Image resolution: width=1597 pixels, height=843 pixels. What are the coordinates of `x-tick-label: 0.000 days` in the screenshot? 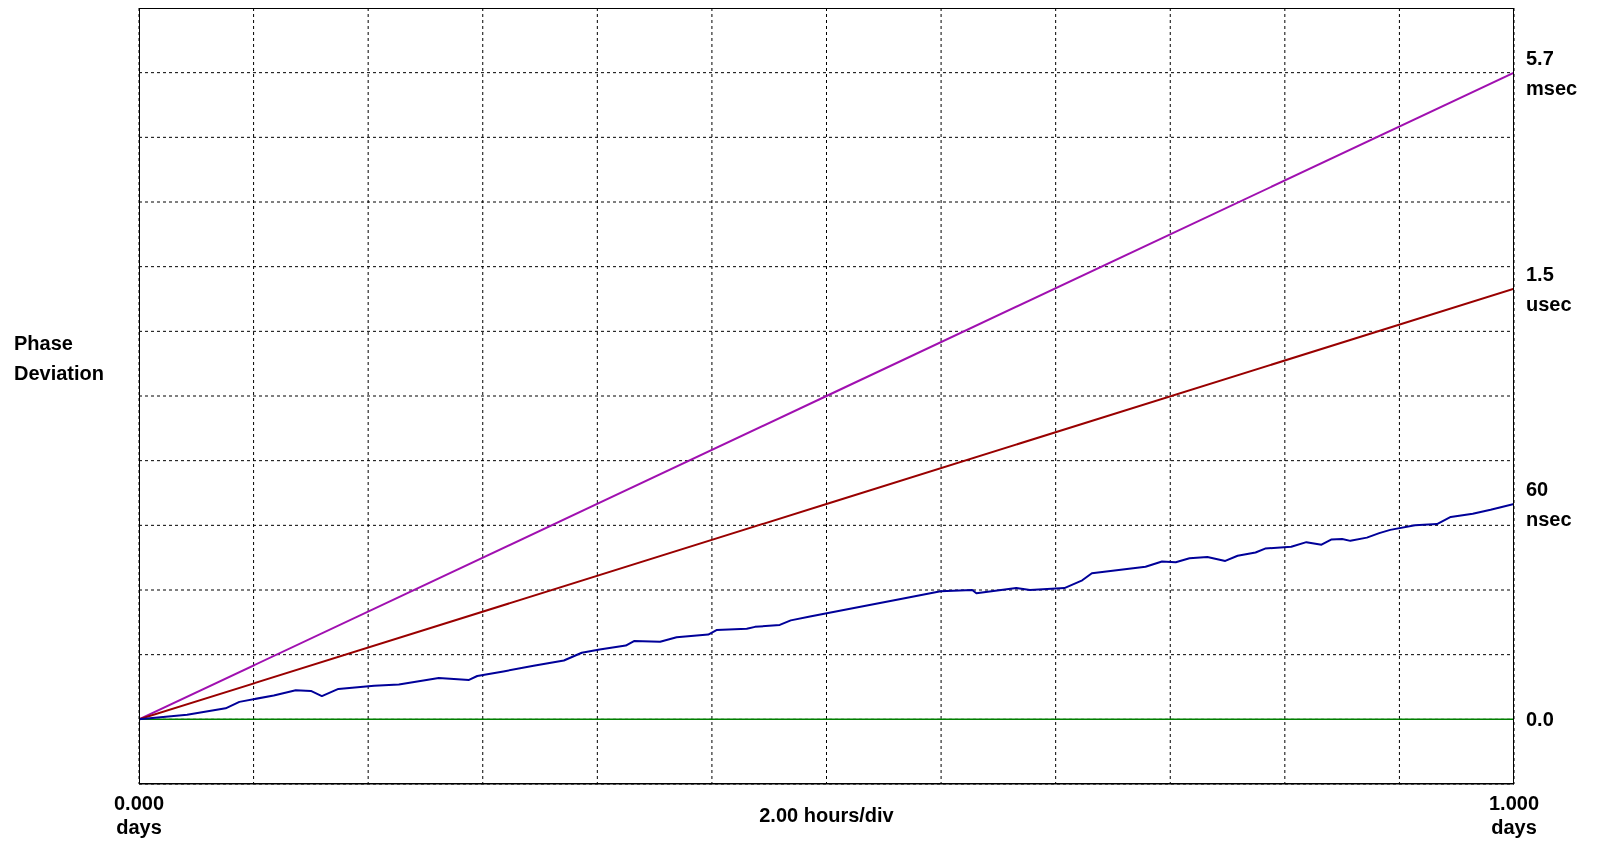 It's located at (139, 815).